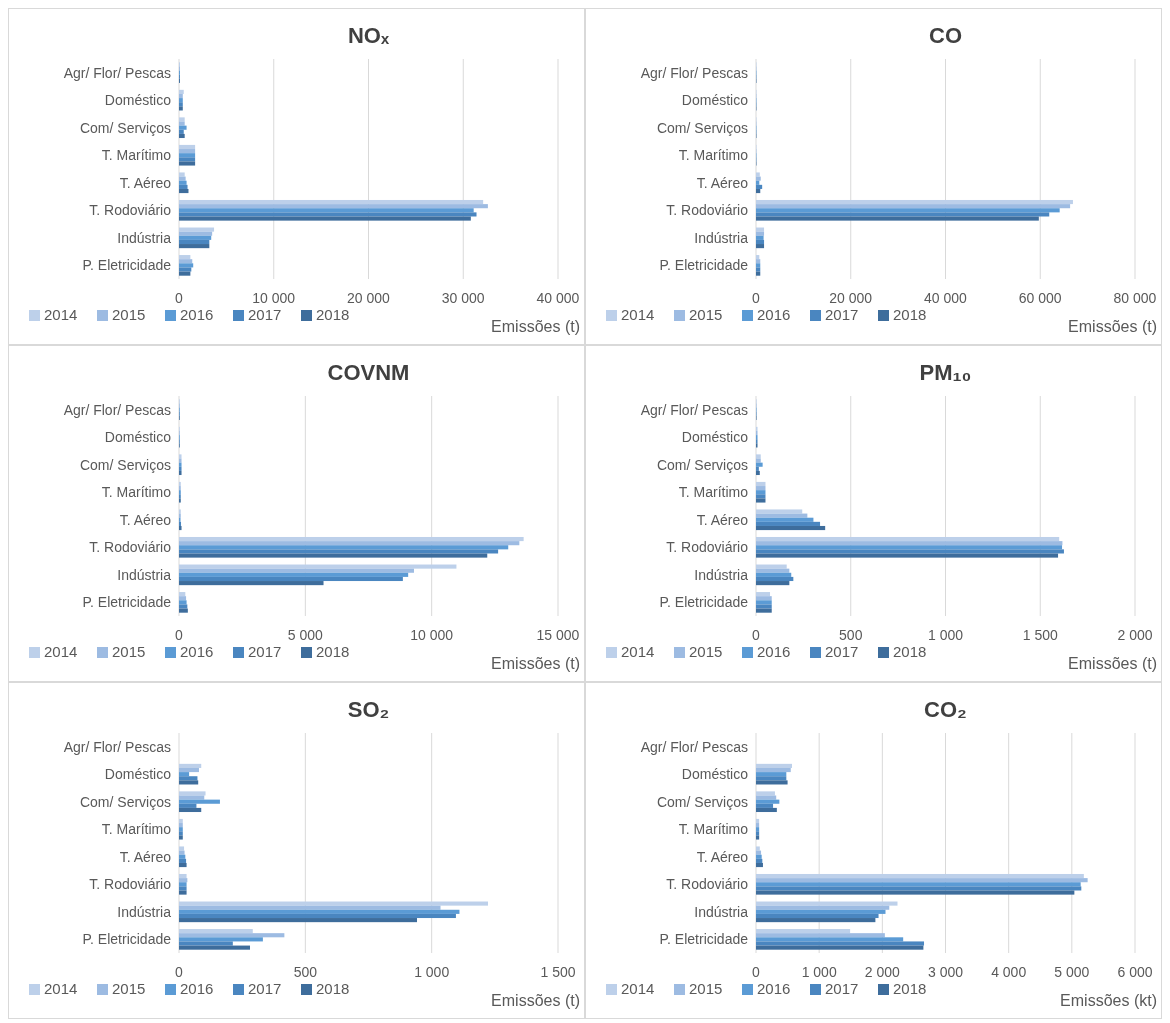  I want to click on x-tick-label: 5 000, so click(1072, 972).